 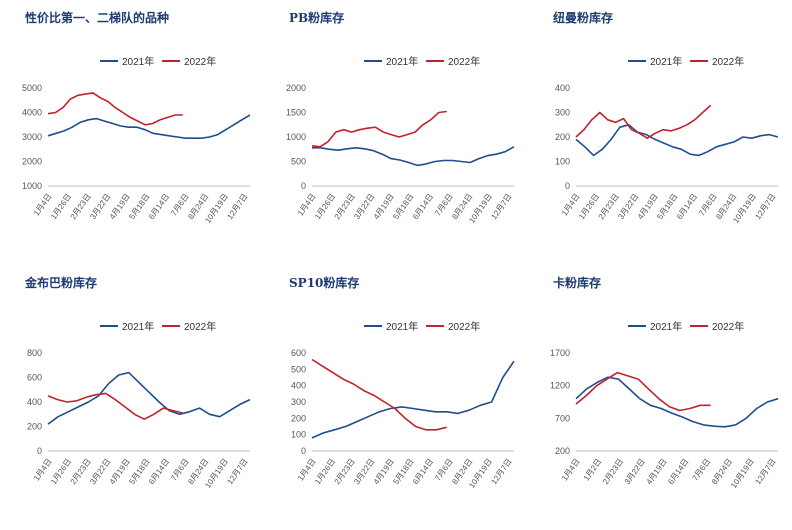 I want to click on y-tick-label: 1200, so click(x=560, y=386).